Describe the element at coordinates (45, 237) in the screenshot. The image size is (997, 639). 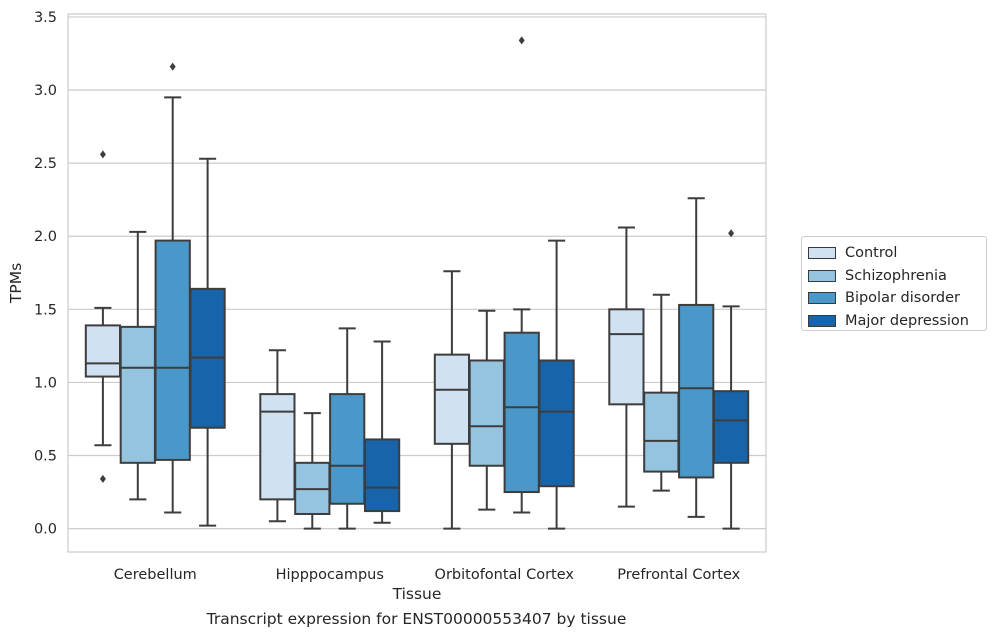
I see `y-tick-label: 2.0` at that location.